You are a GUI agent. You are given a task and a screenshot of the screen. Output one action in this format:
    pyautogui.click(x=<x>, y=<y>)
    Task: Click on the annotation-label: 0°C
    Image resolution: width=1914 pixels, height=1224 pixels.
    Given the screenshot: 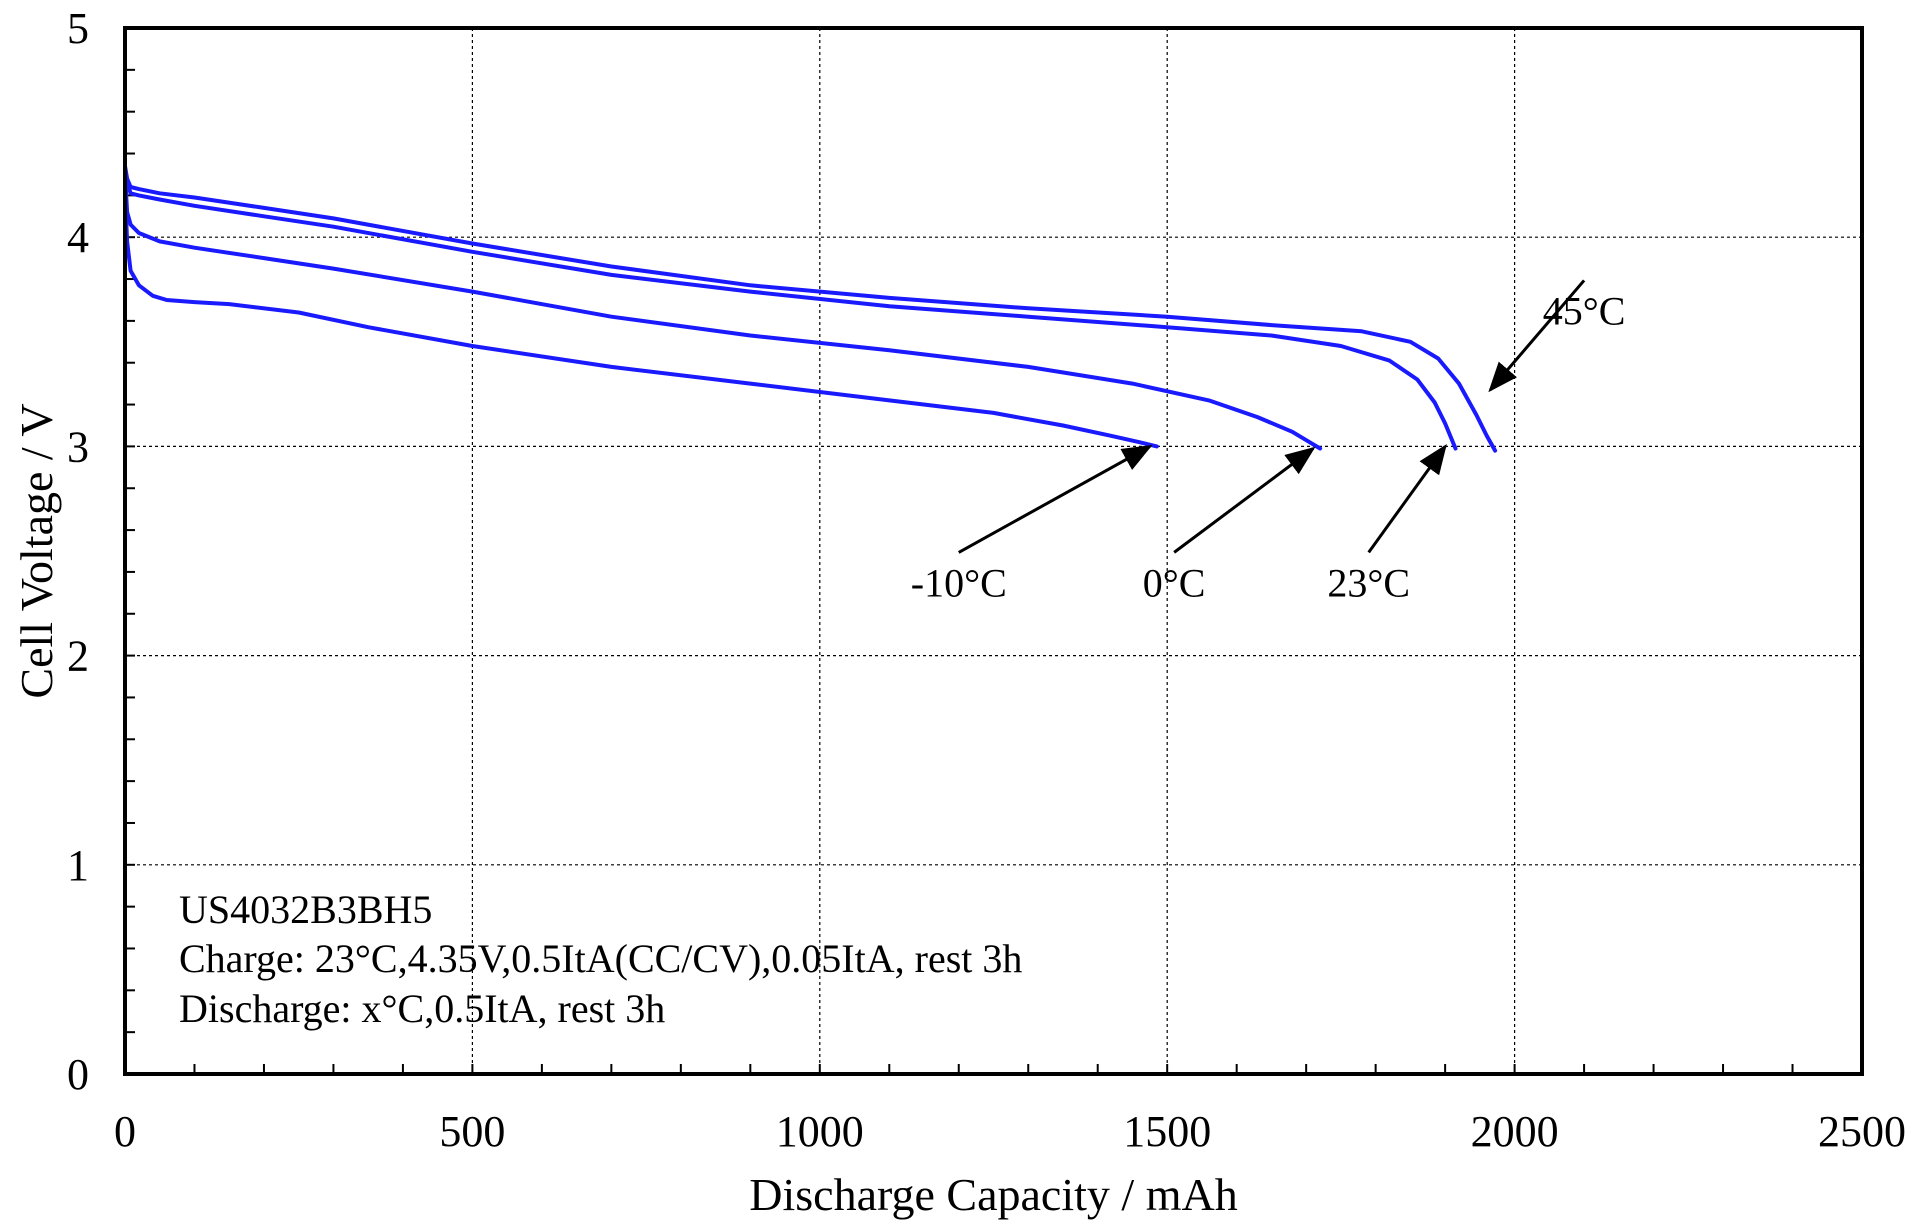 What is the action you would take?
    pyautogui.click(x=1174, y=582)
    